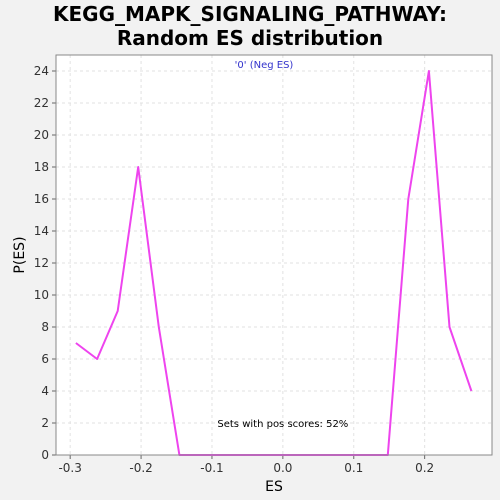  I want to click on x-tick-label: -0.3, so click(69, 468).